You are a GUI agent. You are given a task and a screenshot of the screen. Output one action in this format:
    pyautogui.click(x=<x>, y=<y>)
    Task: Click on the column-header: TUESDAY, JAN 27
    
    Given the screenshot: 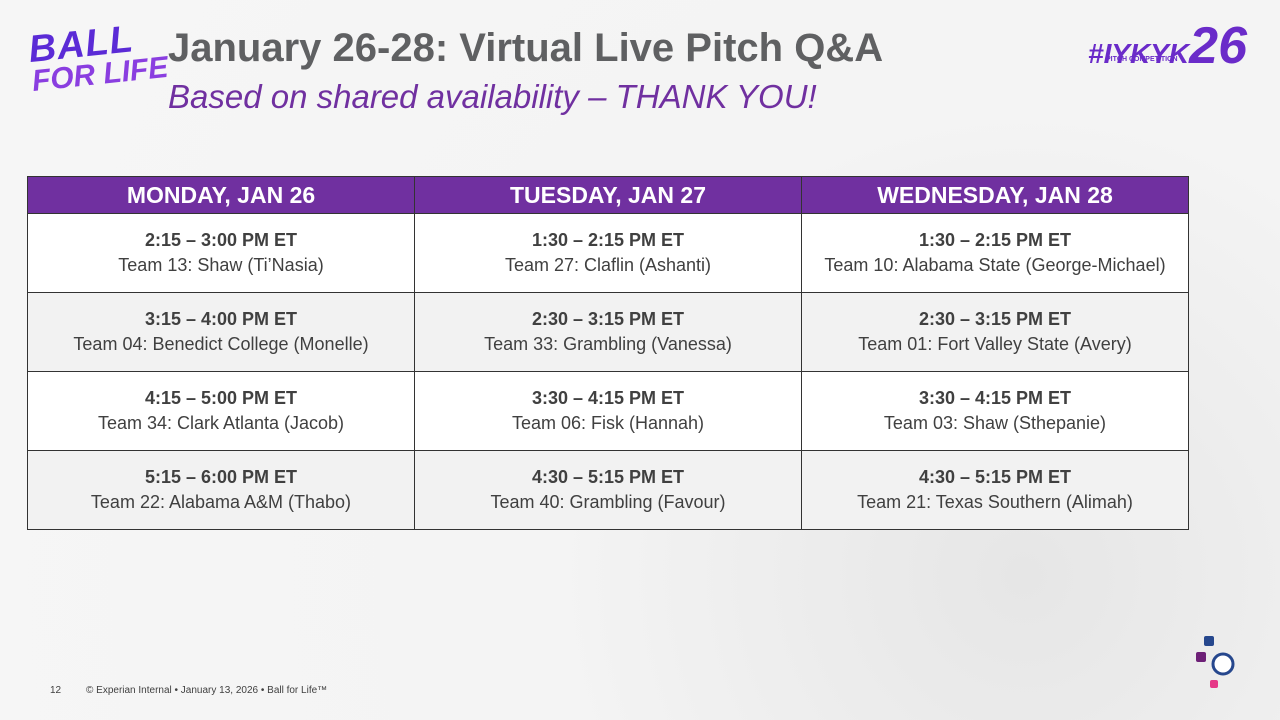 What is the action you would take?
    pyautogui.click(x=608, y=195)
    